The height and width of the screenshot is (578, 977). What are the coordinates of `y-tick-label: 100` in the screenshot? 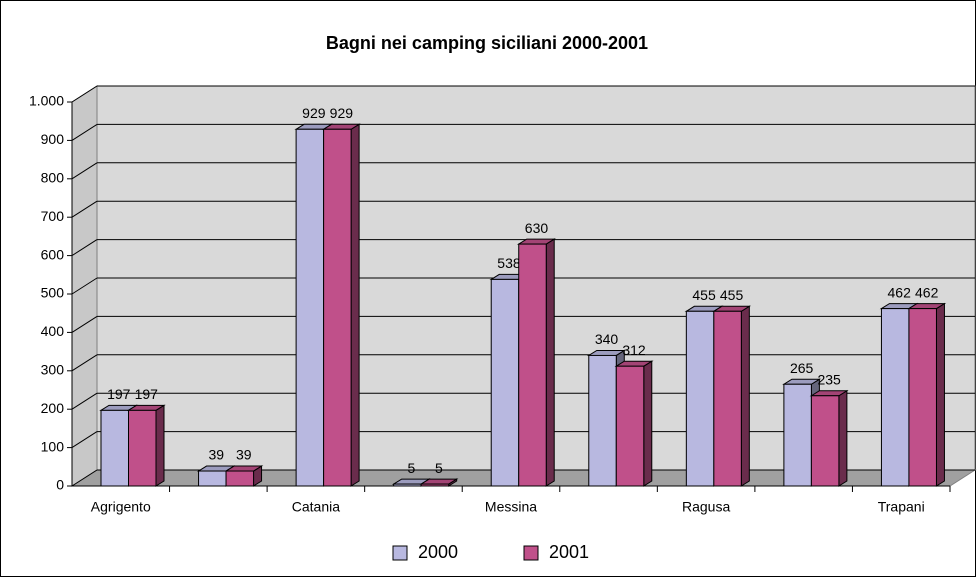 It's located at (53, 446).